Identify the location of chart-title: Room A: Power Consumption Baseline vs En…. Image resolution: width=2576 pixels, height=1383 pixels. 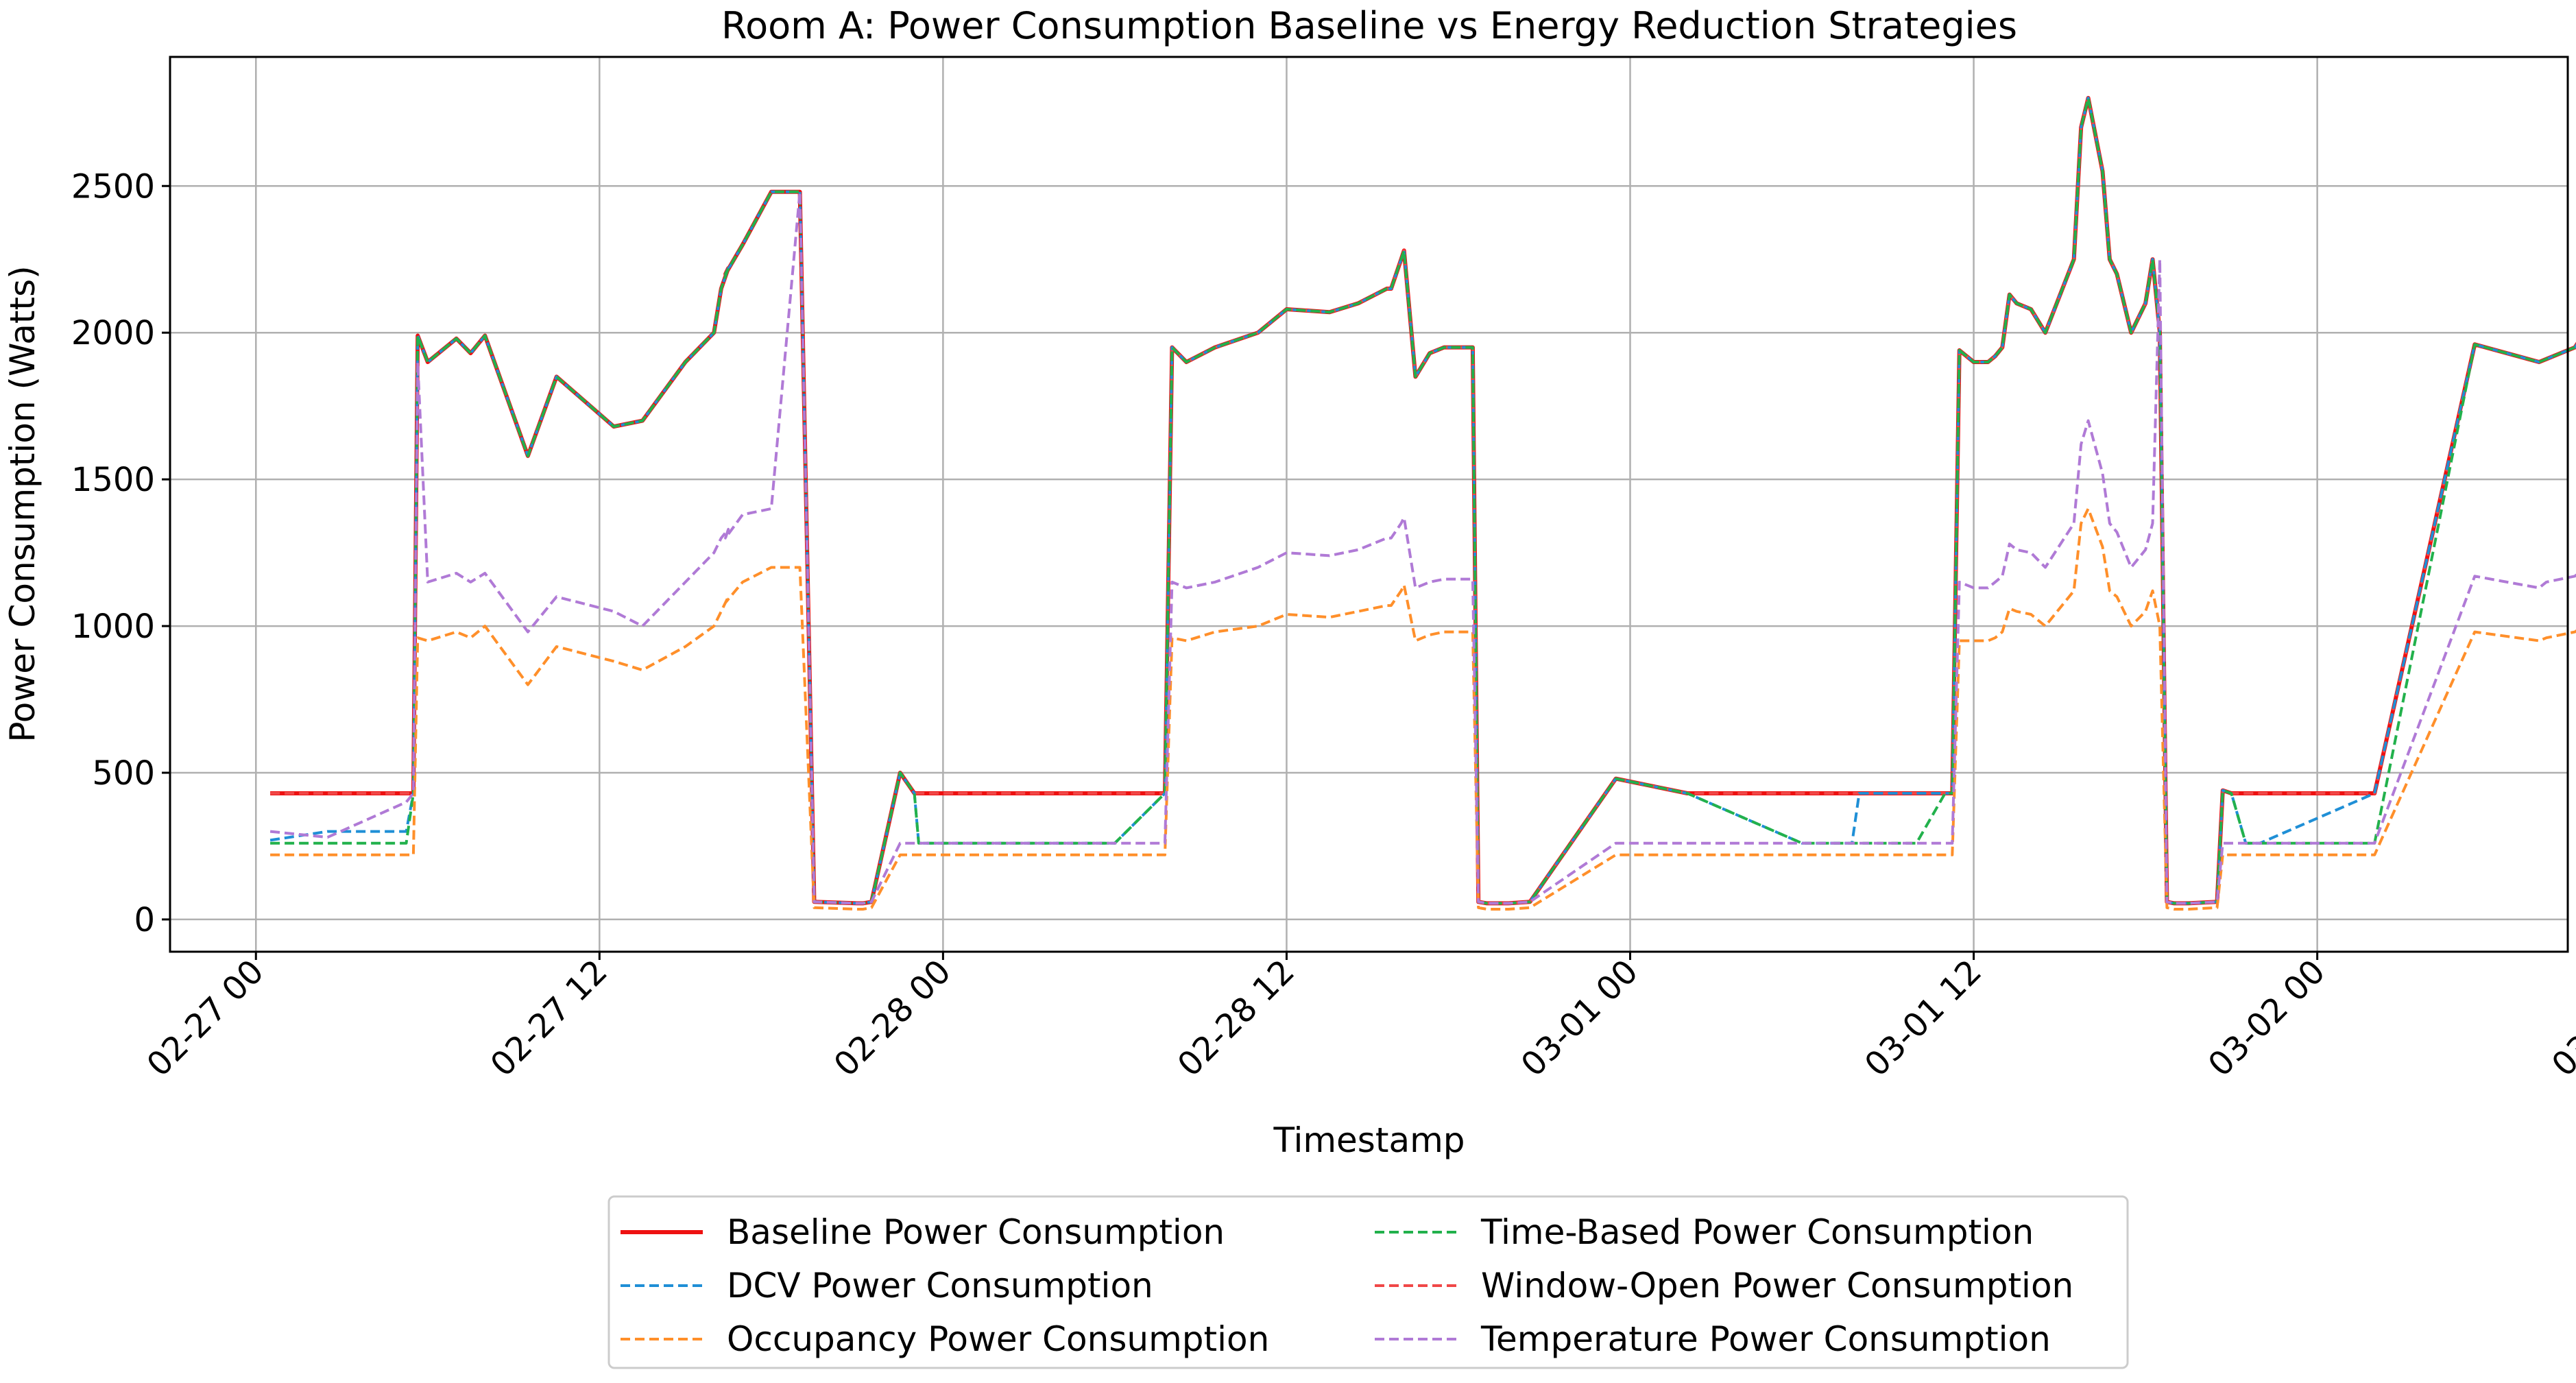
(1369, 25).